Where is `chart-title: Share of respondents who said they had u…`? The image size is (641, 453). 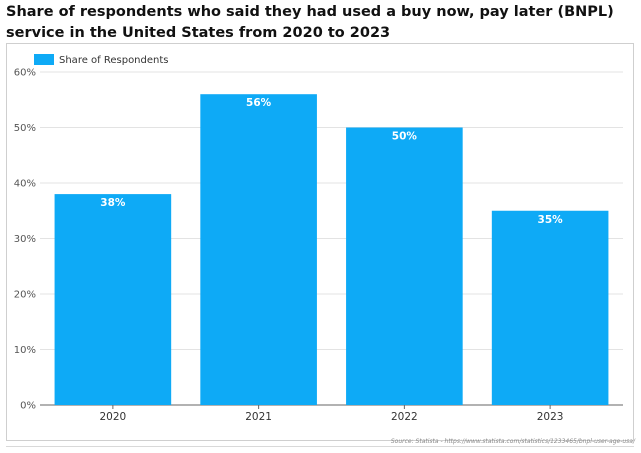
chart-title: Share of respondents who said they had u… is located at coordinates (310, 22).